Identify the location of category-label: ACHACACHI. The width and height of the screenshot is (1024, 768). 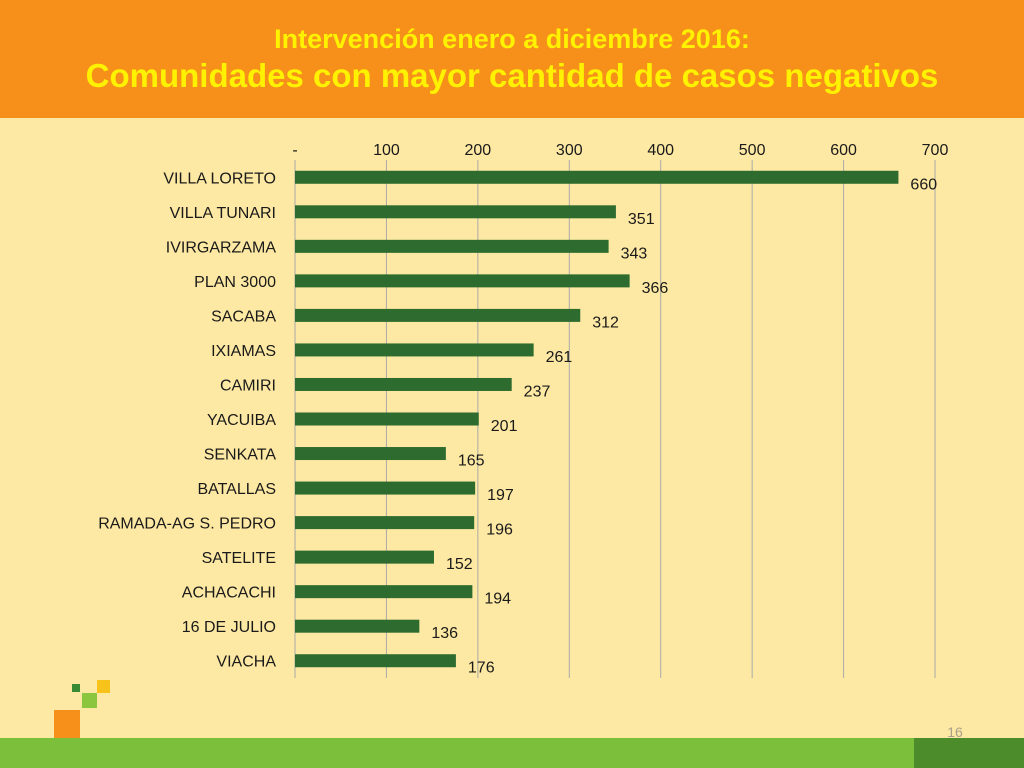
(229, 593).